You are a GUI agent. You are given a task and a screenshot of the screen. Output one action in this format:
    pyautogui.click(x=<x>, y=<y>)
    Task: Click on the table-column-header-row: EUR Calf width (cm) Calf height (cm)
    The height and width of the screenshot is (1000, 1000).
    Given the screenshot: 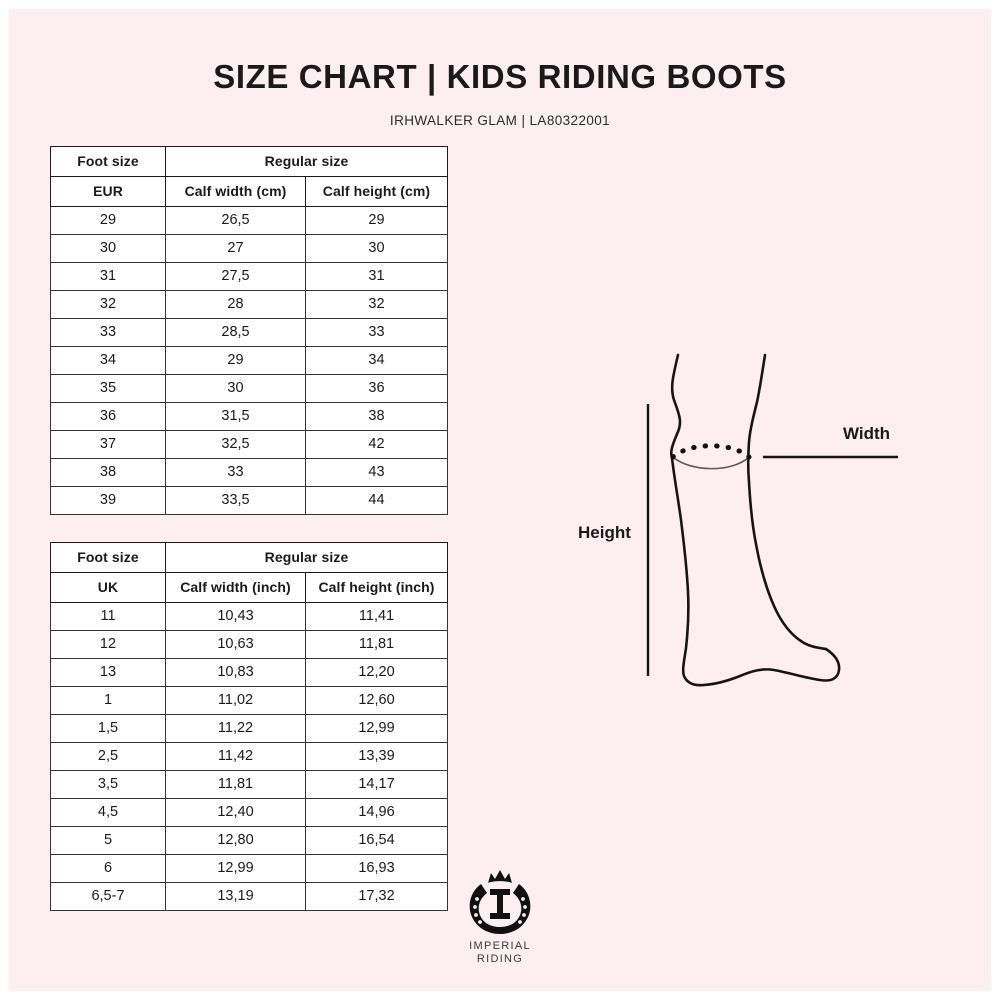 What is the action you would take?
    pyautogui.click(x=249, y=191)
    